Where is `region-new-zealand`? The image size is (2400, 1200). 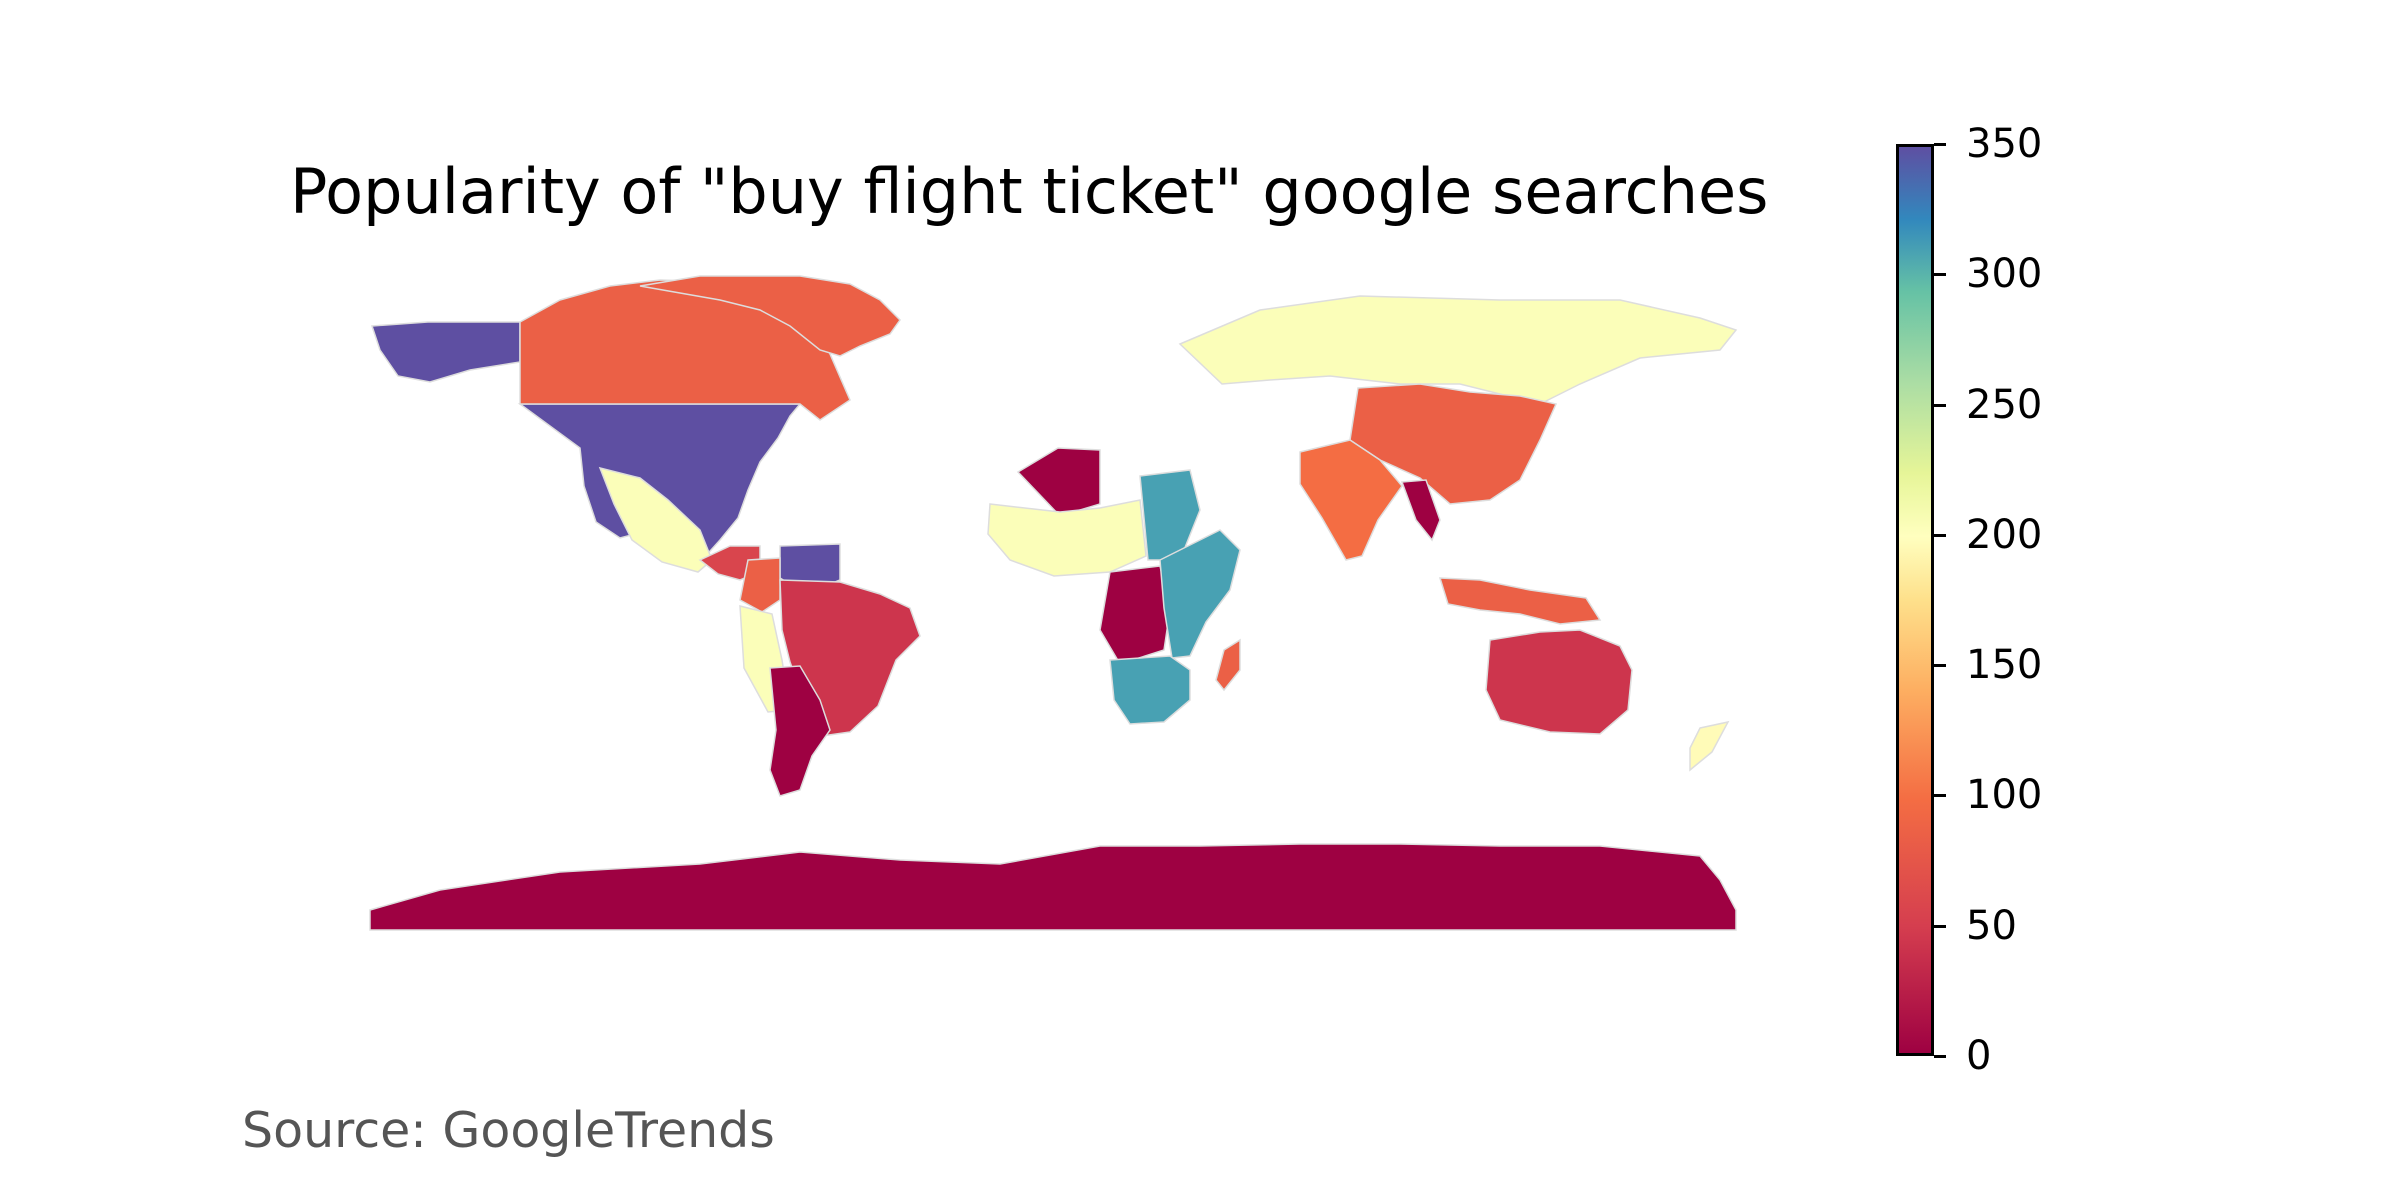 region-new-zealand is located at coordinates (1709, 746).